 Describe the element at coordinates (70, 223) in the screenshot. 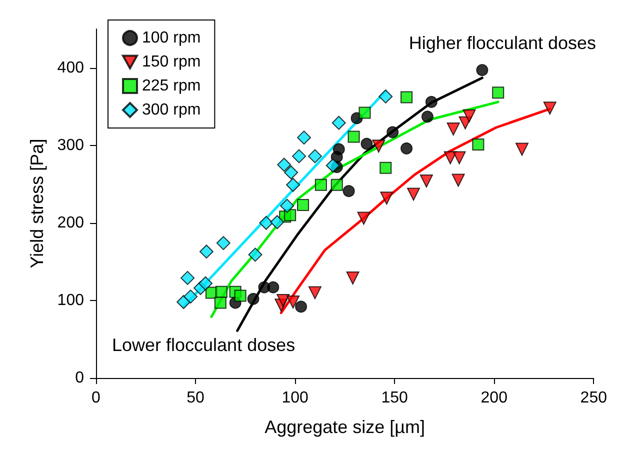

I see `y-tick-label: 200` at that location.